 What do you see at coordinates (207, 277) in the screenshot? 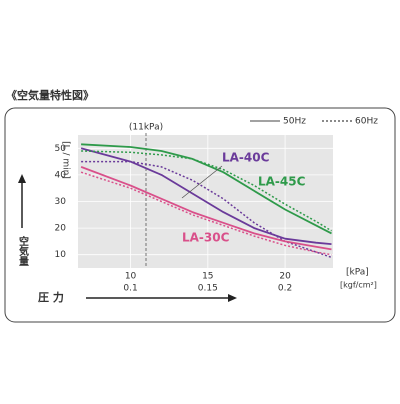
I see `x-tick-label: 15` at bounding box center [207, 277].